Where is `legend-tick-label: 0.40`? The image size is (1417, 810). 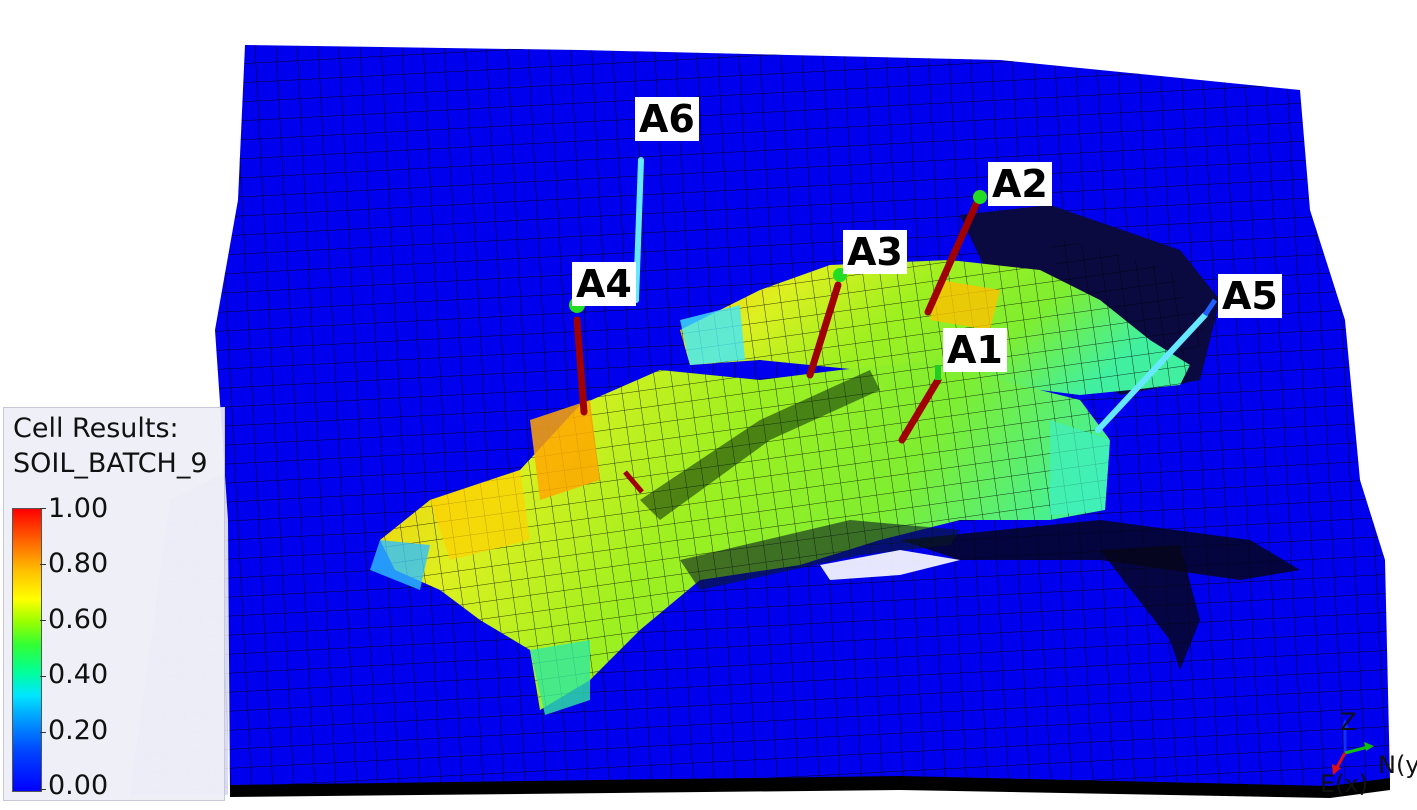
legend-tick-label: 0.40 is located at coordinates (78, 674).